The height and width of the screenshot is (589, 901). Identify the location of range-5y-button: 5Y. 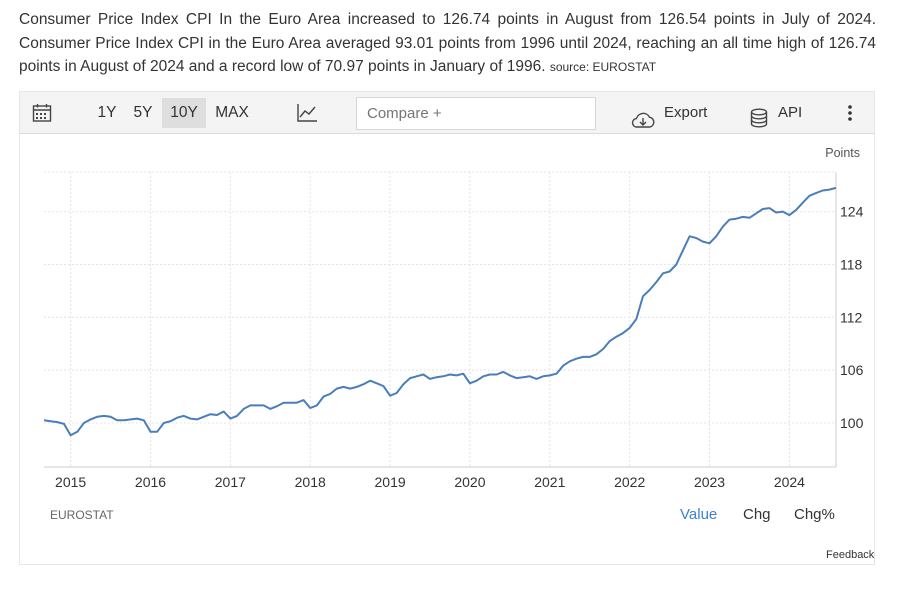
(143, 112).